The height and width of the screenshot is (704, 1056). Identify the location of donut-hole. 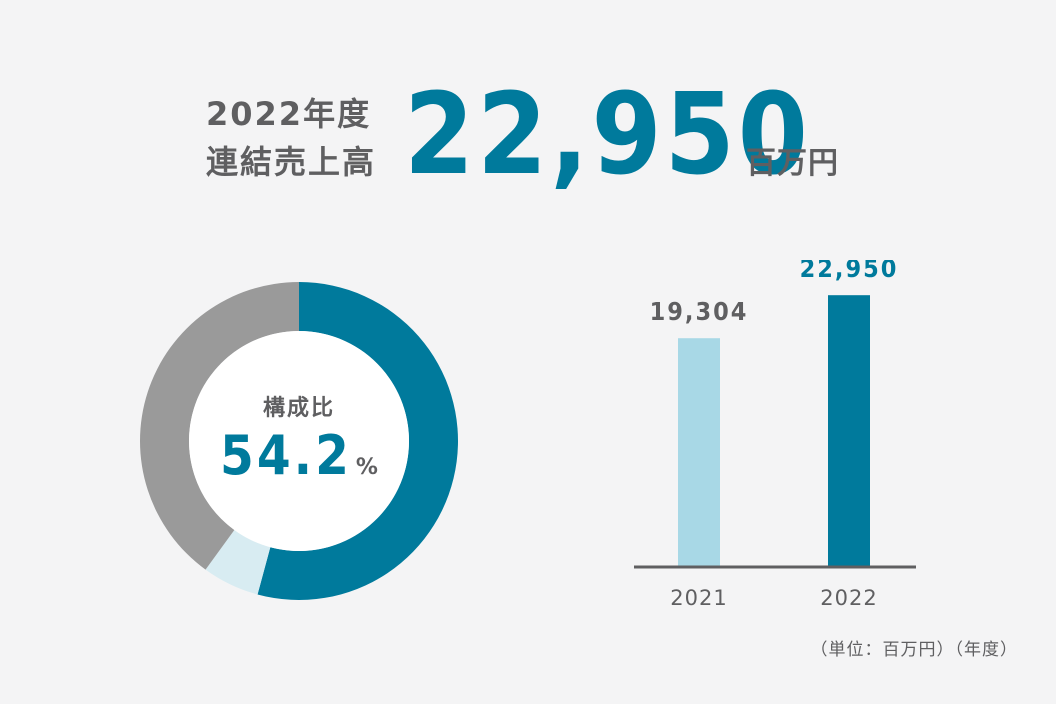
(299, 441).